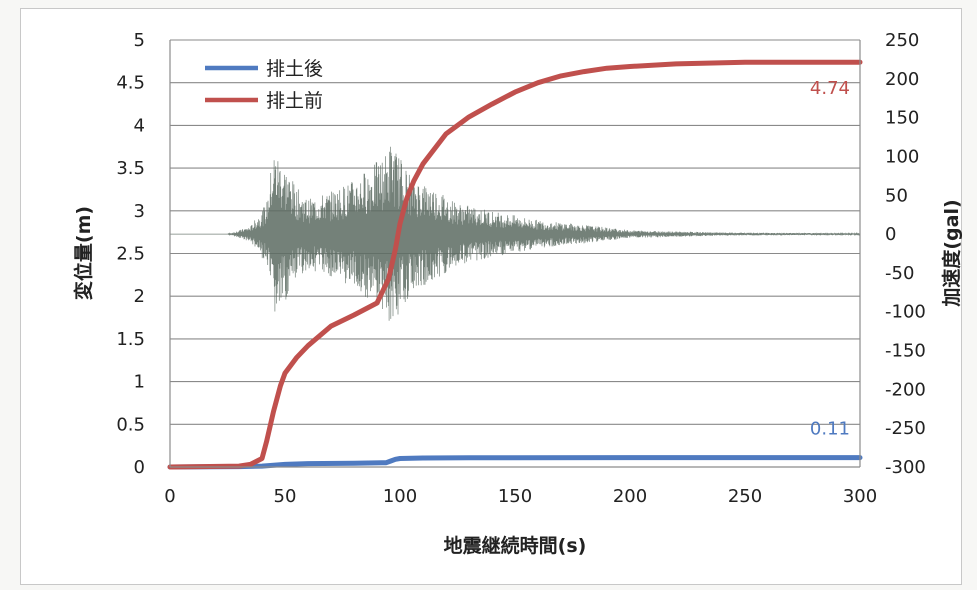 This screenshot has height=590, width=977. I want to click on x-tick-label: 300, so click(860, 496).